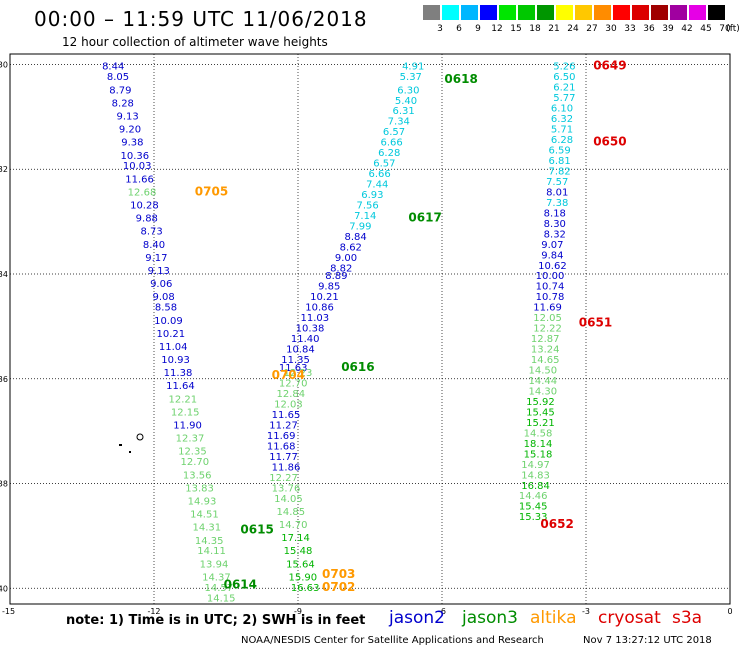  Describe the element at coordinates (442, 611) in the screenshot. I see `lon-tick-label: -6` at that location.